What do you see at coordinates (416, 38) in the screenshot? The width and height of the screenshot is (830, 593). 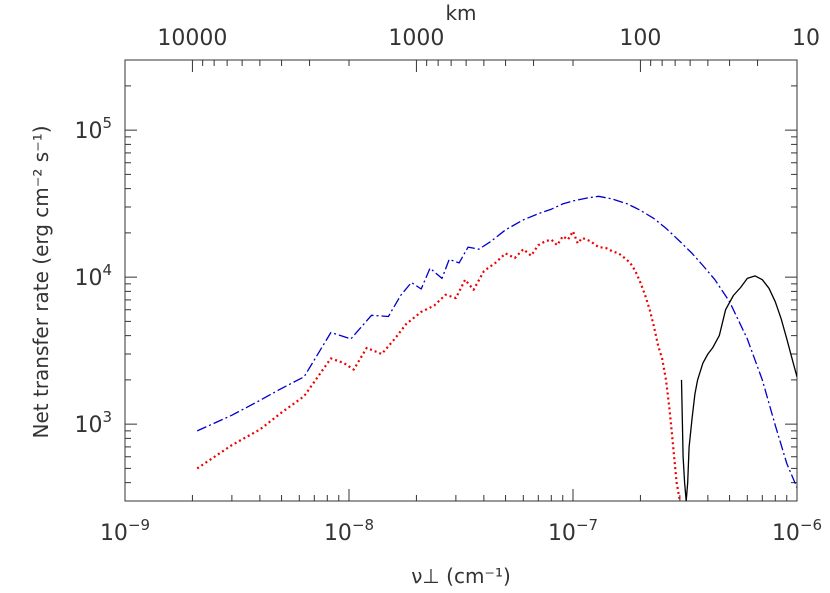 I see `top-tick-label: 1000` at bounding box center [416, 38].